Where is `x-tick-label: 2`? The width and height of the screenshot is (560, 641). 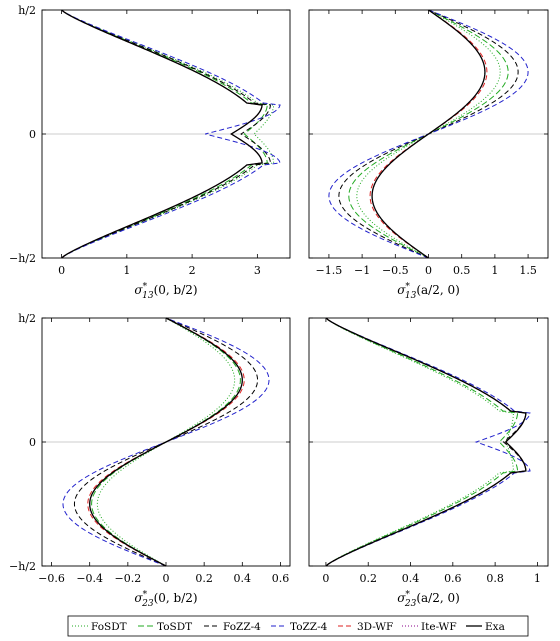 x-tick-label: 2 is located at coordinates (192, 270).